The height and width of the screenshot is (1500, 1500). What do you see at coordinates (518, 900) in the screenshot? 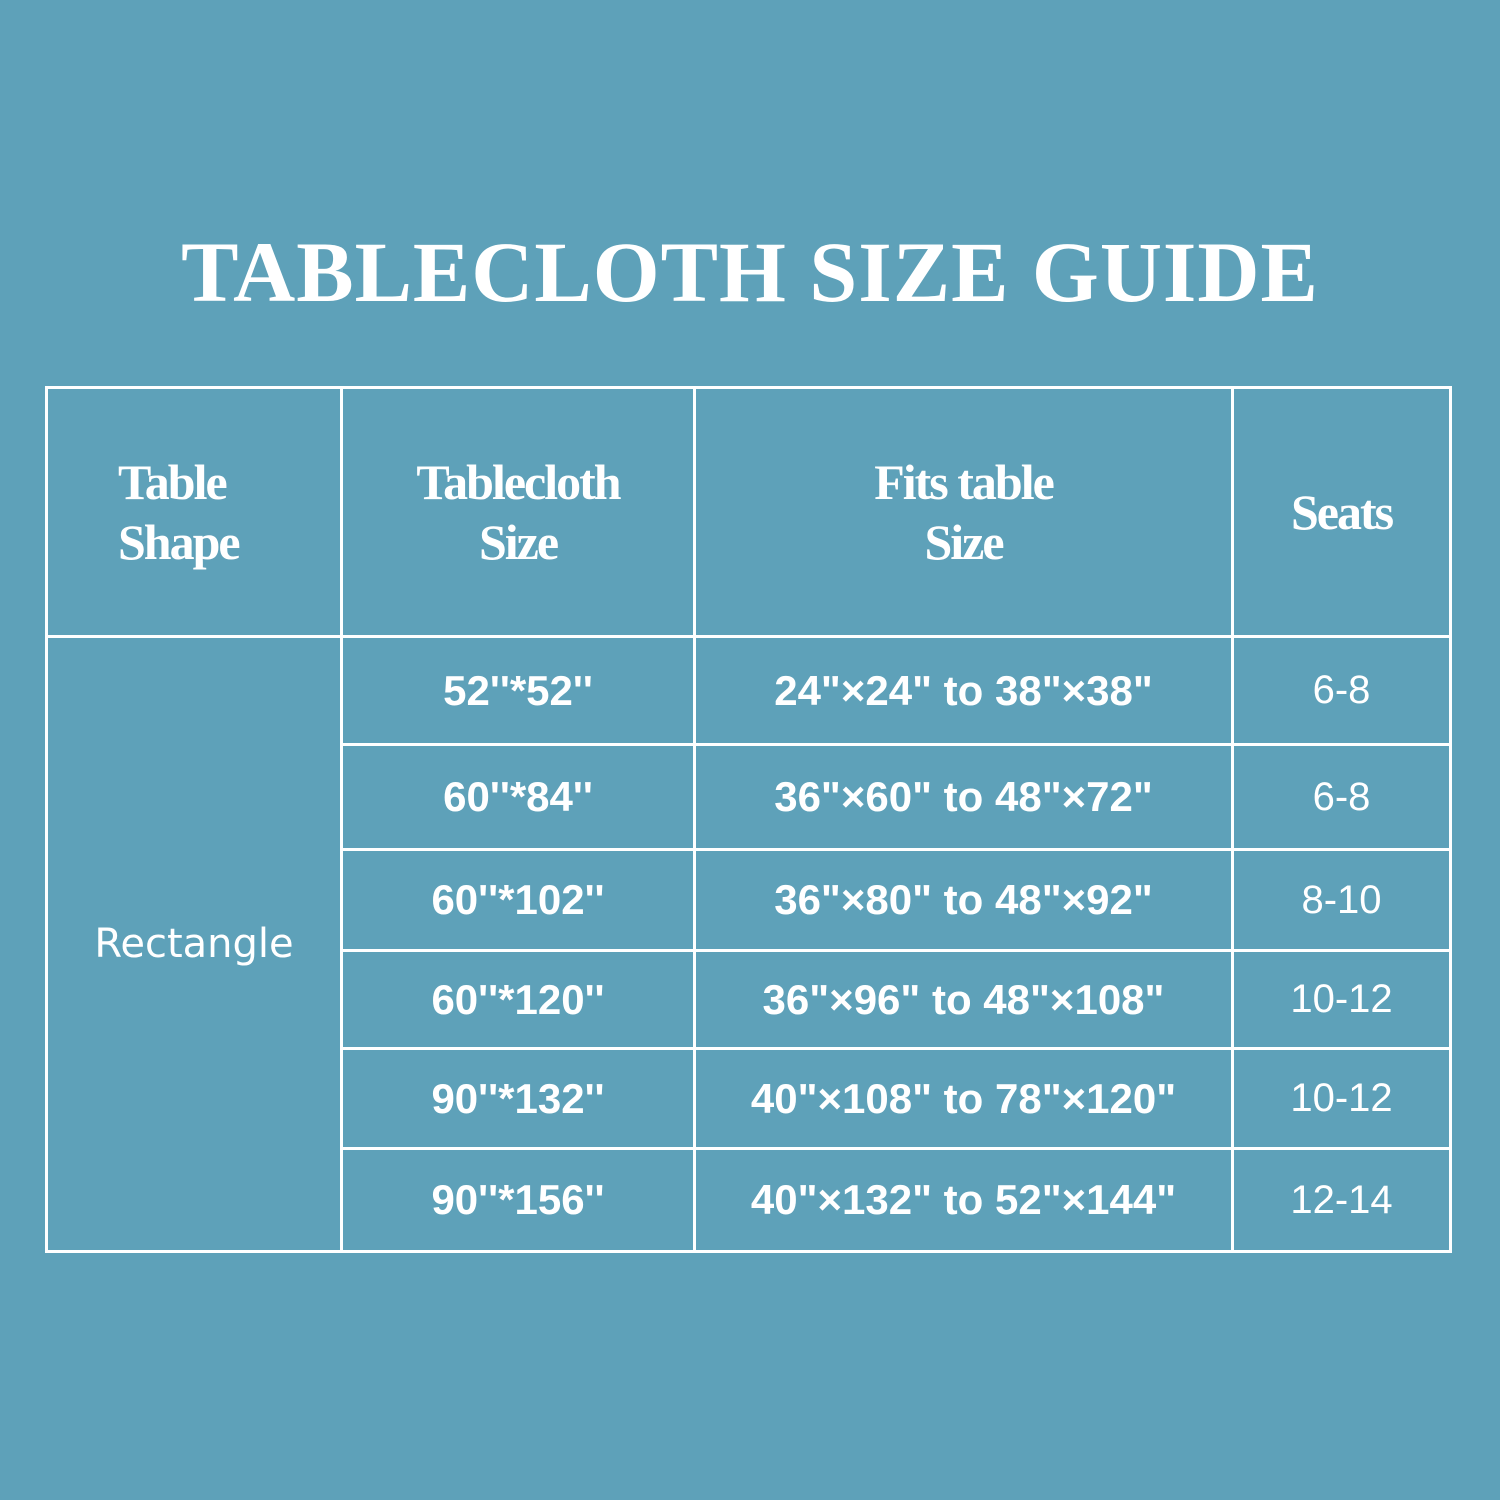
I see `tablecloth-size-cell: 60''*102''` at bounding box center [518, 900].